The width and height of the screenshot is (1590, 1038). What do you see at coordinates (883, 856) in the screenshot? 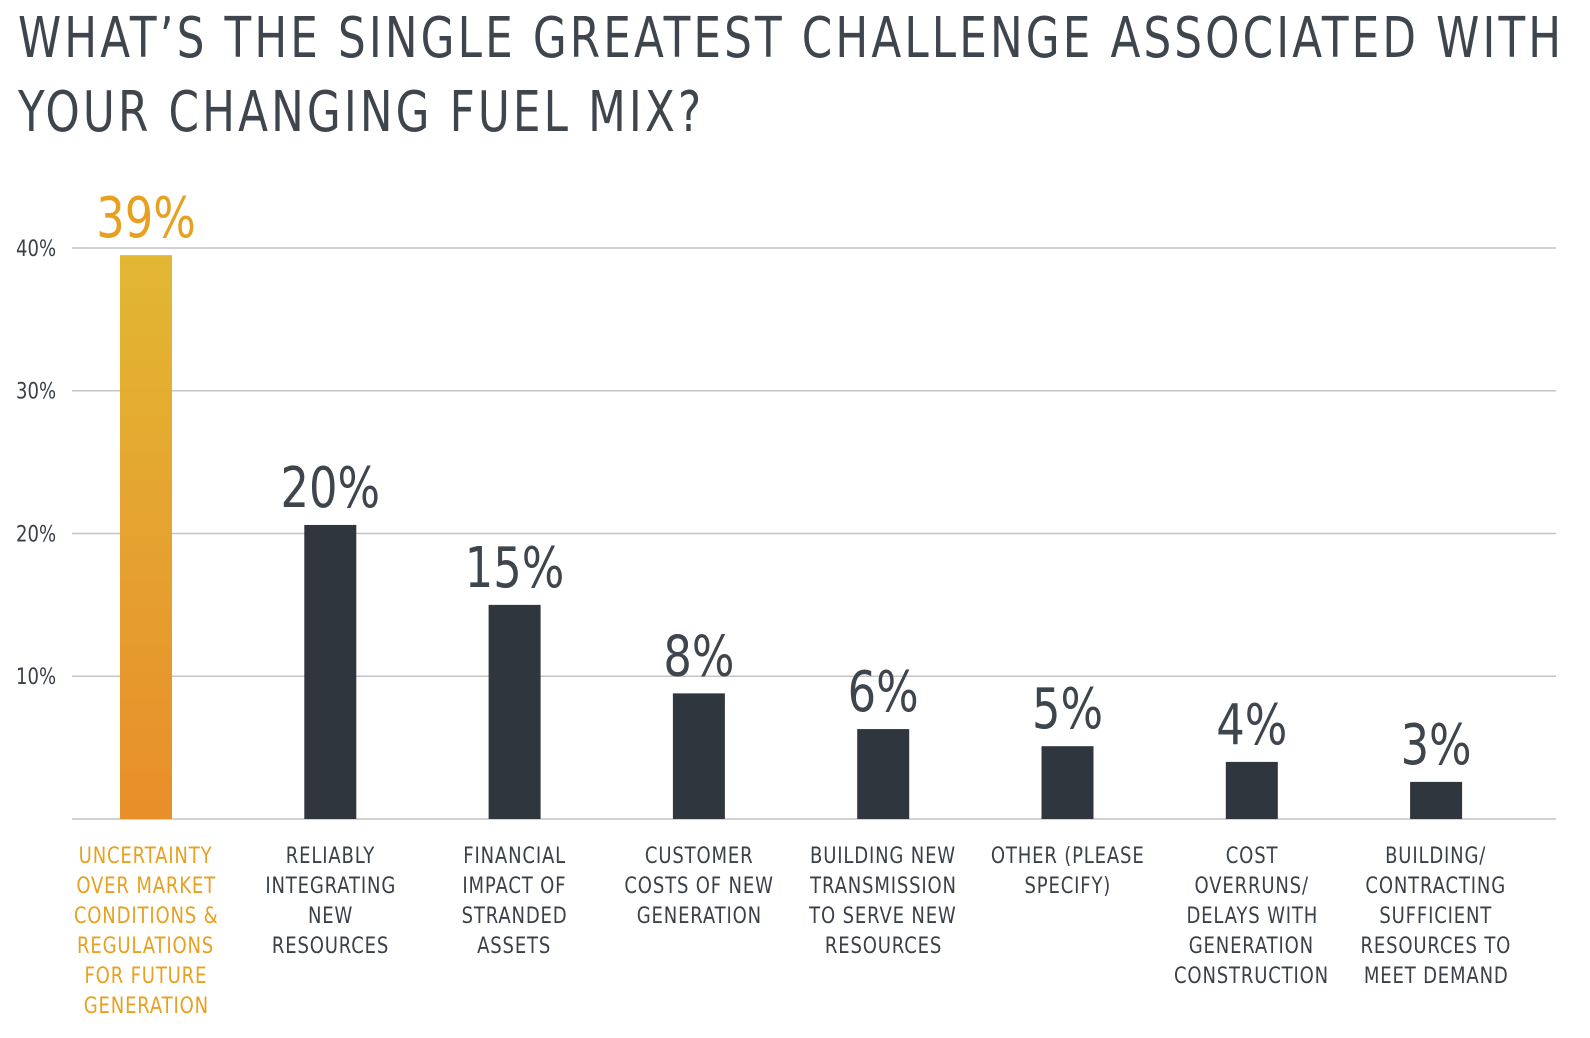
I see `category-label-line: BUILDING NEW` at bounding box center [883, 856].